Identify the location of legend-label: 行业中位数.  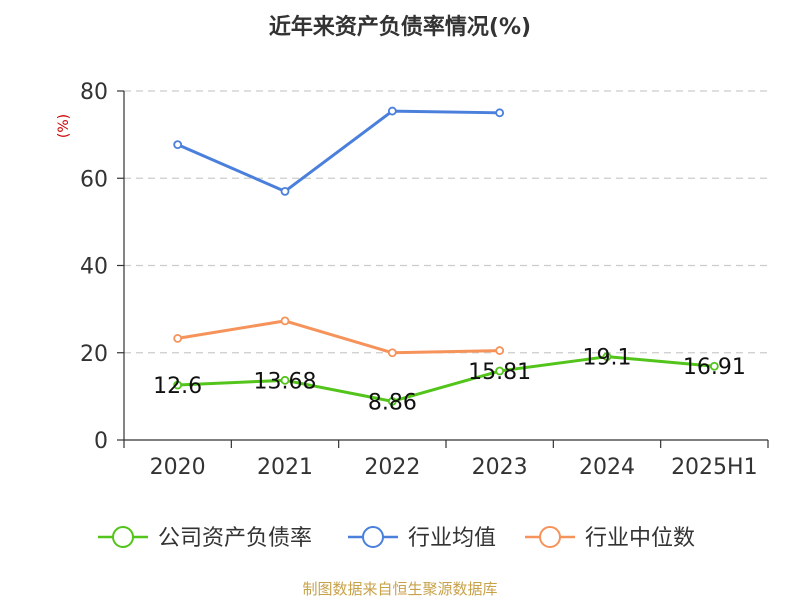
(640, 538).